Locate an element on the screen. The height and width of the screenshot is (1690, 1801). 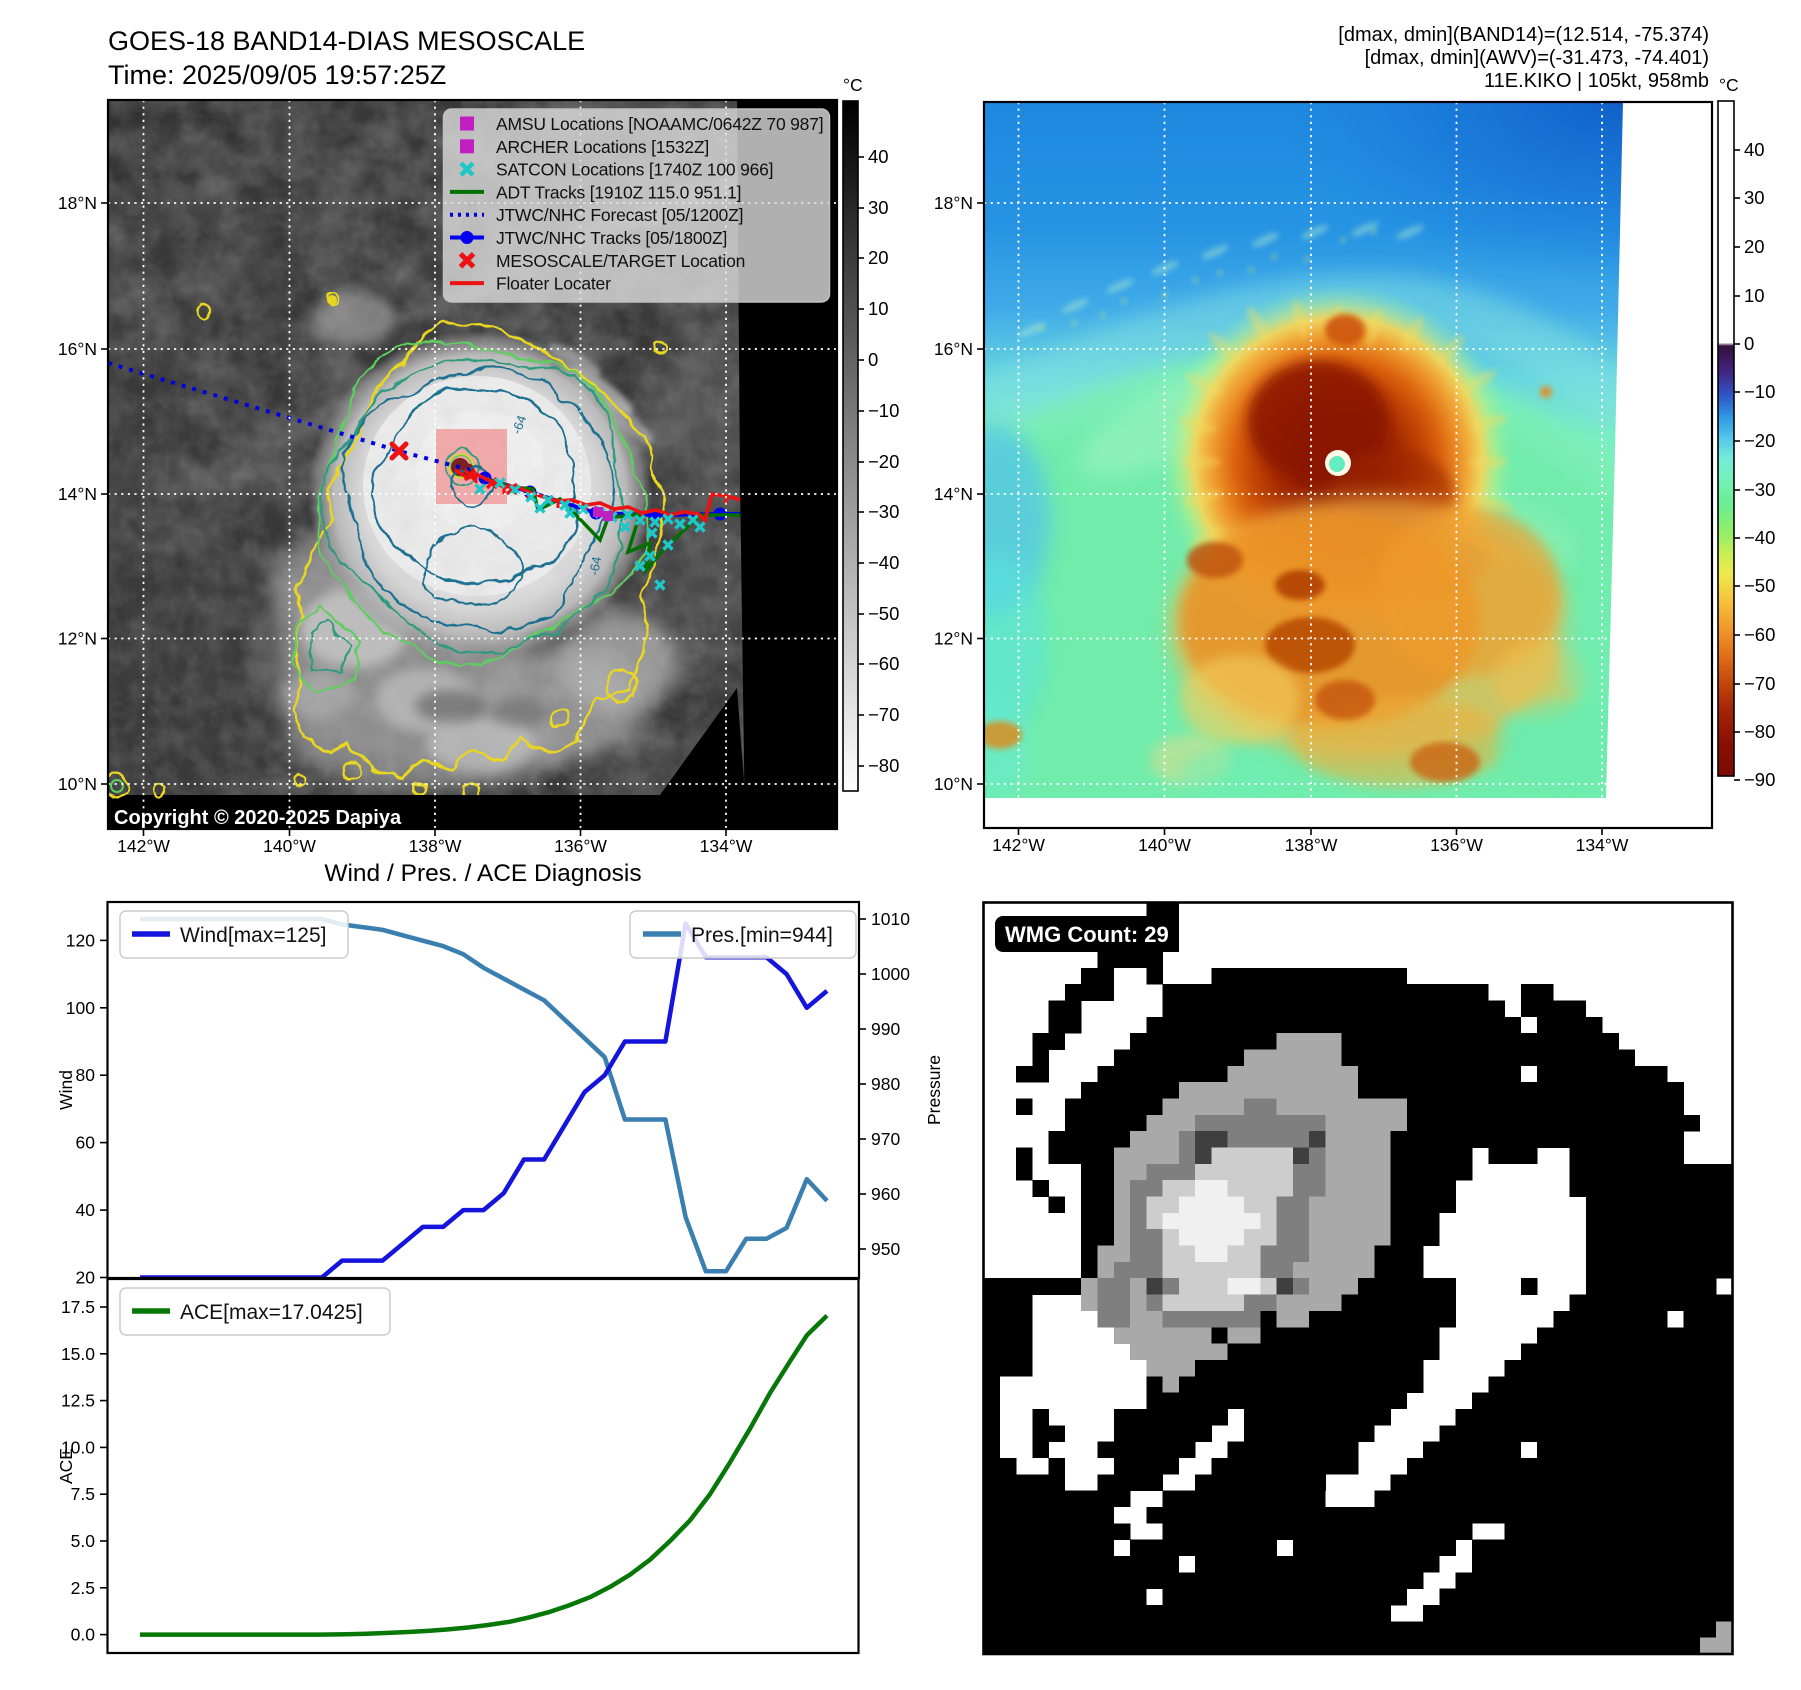
svg-text: 970 is located at coordinates (885, 1139).